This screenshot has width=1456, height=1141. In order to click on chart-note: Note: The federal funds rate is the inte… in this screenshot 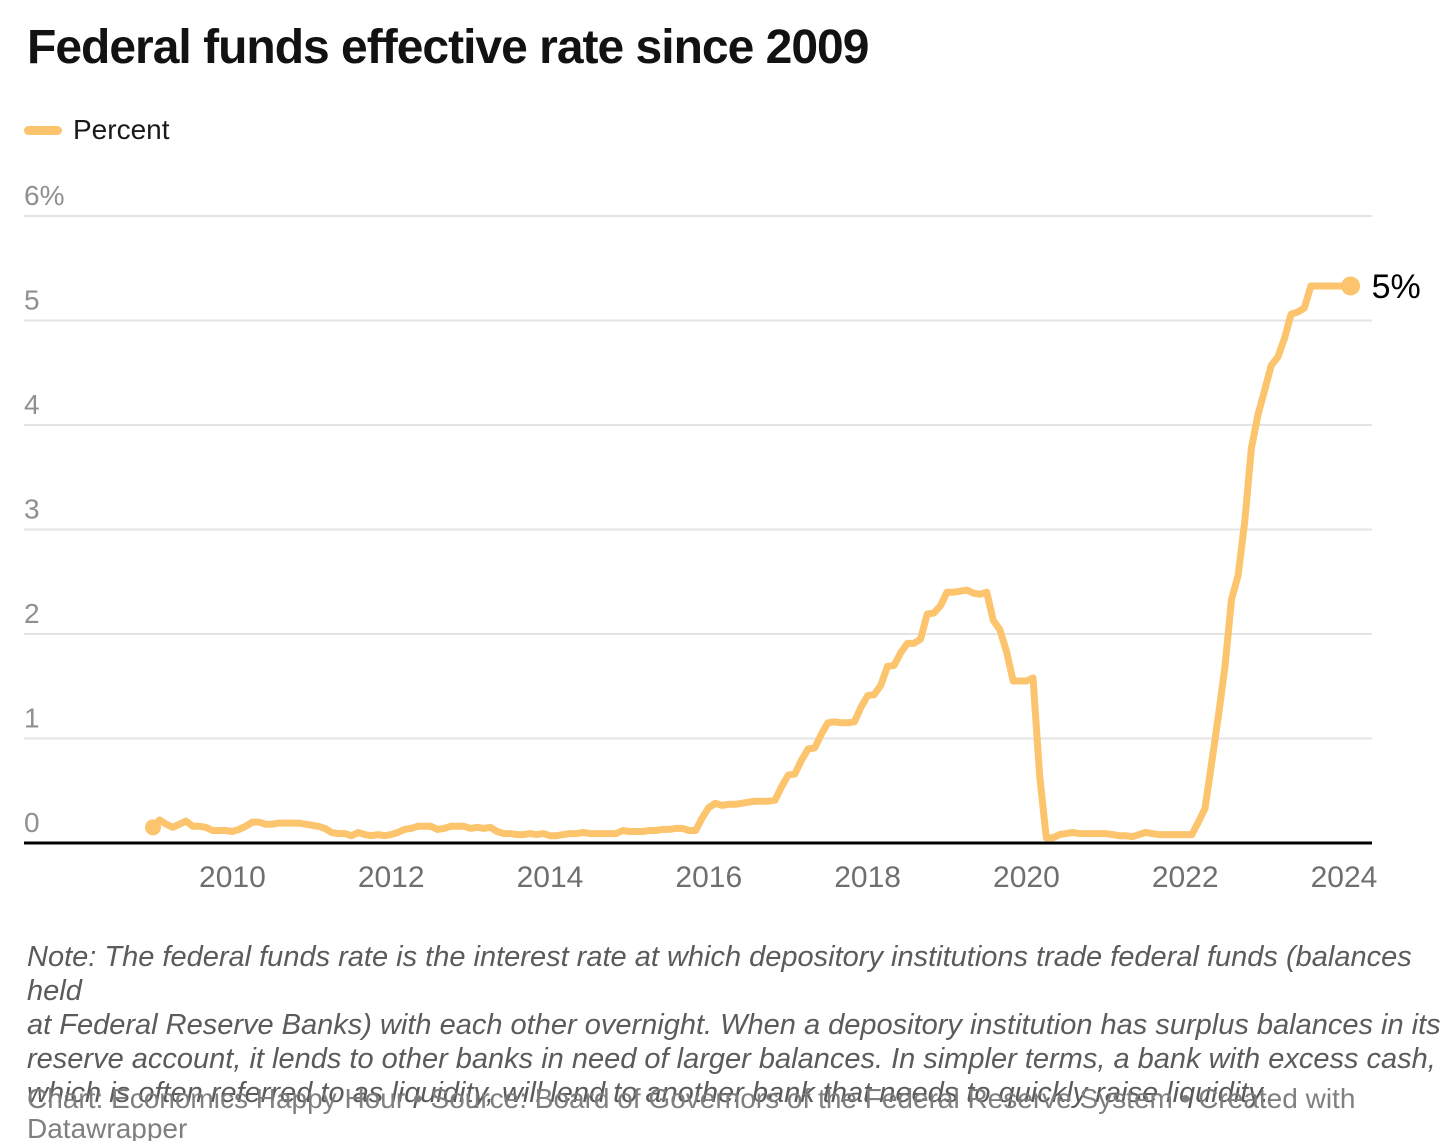, I will do `click(741, 1025)`.